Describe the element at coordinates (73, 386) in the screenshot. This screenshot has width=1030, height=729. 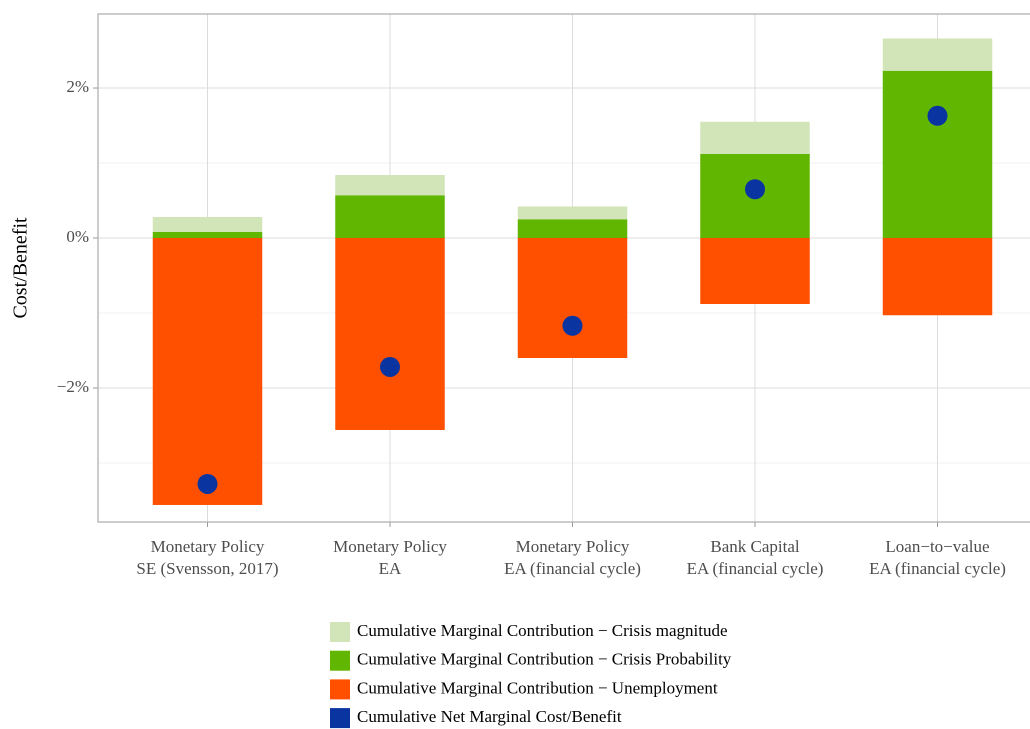
I see `y-tick-label: −2%` at that location.